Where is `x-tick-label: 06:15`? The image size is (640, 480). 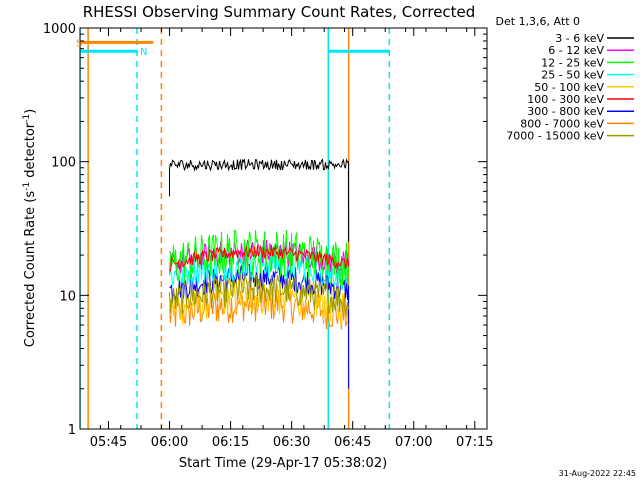 x-tick-label: 06:15 is located at coordinates (230, 442).